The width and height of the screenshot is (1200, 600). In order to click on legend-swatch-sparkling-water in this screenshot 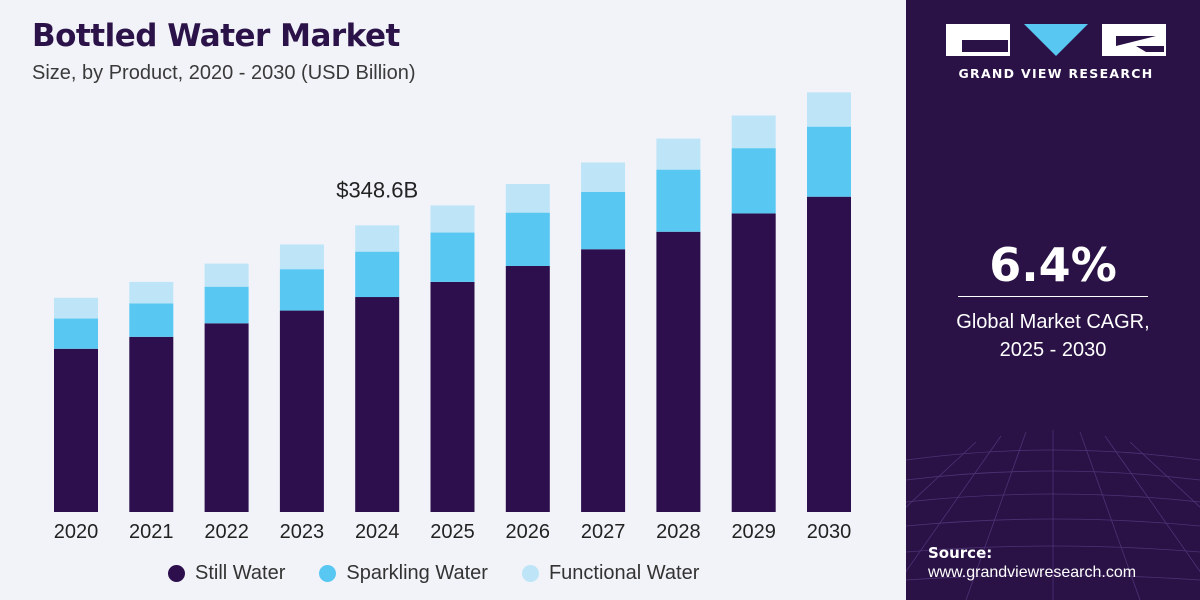, I will do `click(328, 573)`.